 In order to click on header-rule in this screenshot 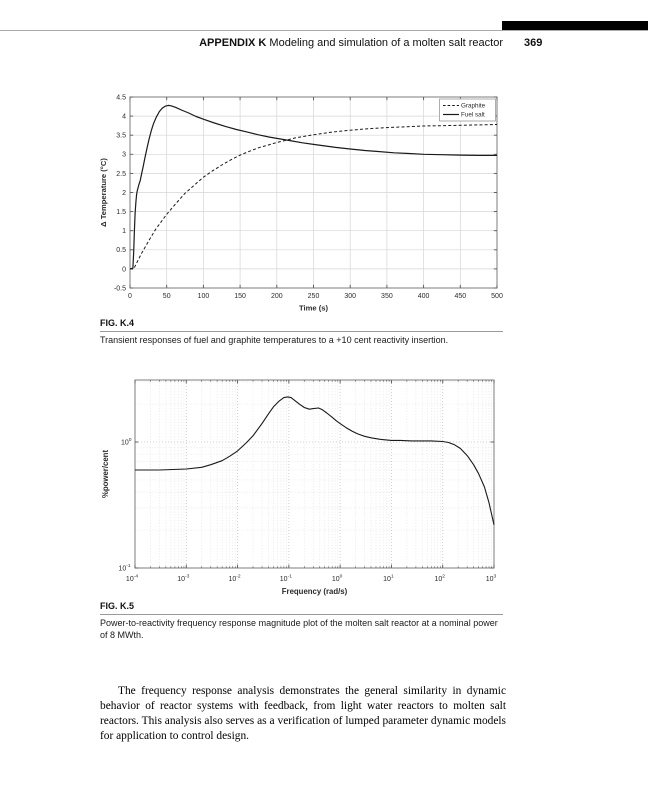, I will do `click(324, 30)`.